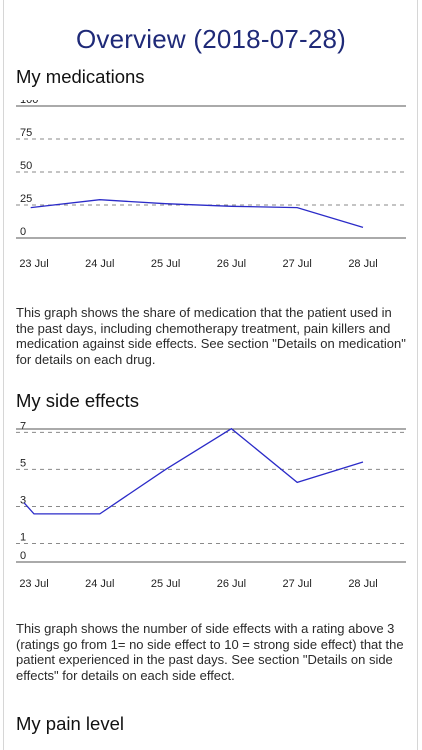 This screenshot has height=750, width=422. Describe the element at coordinates (23, 463) in the screenshot. I see `y-tick-label: 5` at that location.